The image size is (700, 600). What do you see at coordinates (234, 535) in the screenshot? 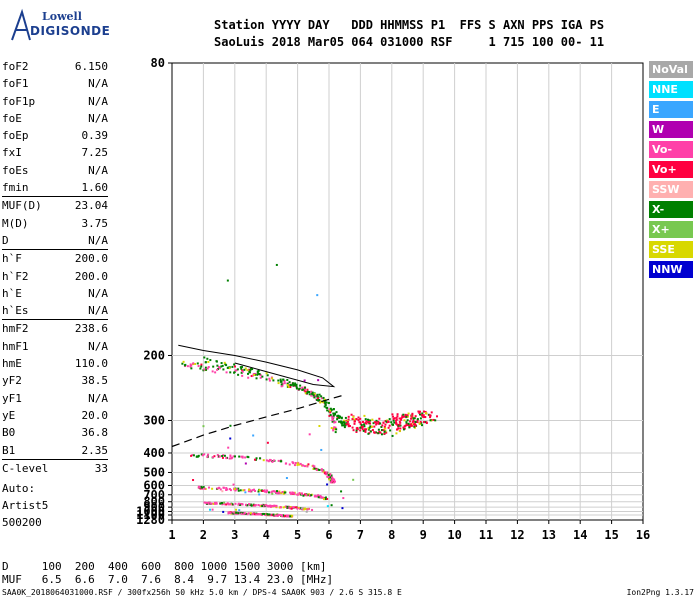
I see `x-tick-label: 3` at bounding box center [234, 535].